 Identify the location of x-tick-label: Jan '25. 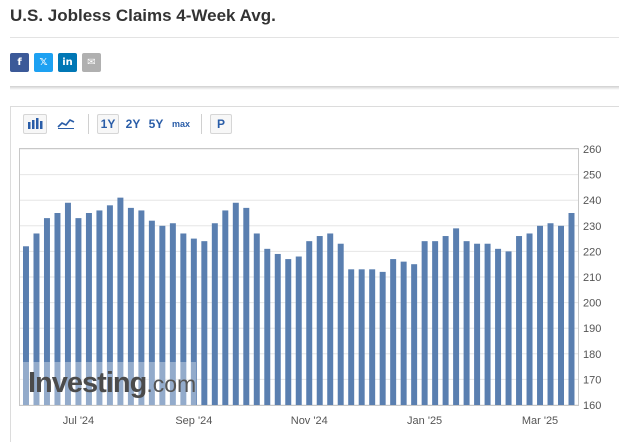
(424, 421).